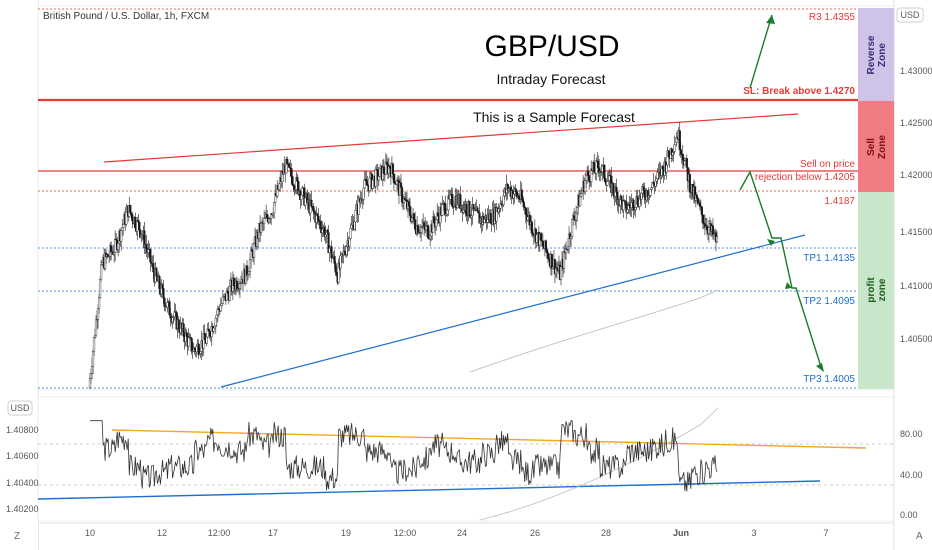  I want to click on indicator-right-tick-3: 0.00, so click(909, 515).